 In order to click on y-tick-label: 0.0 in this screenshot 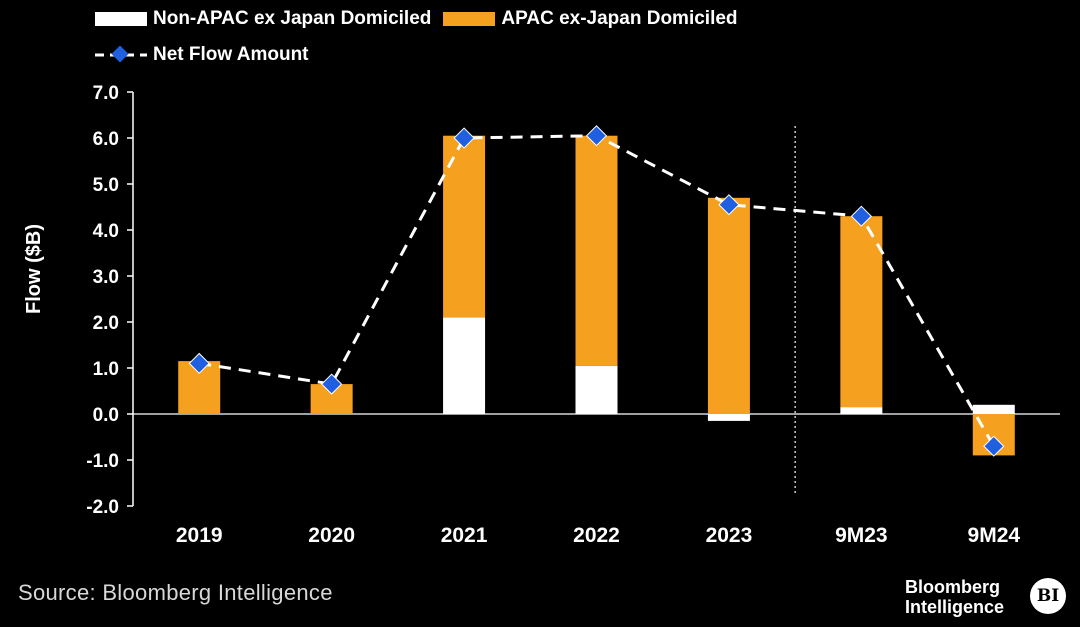, I will do `click(106, 415)`.